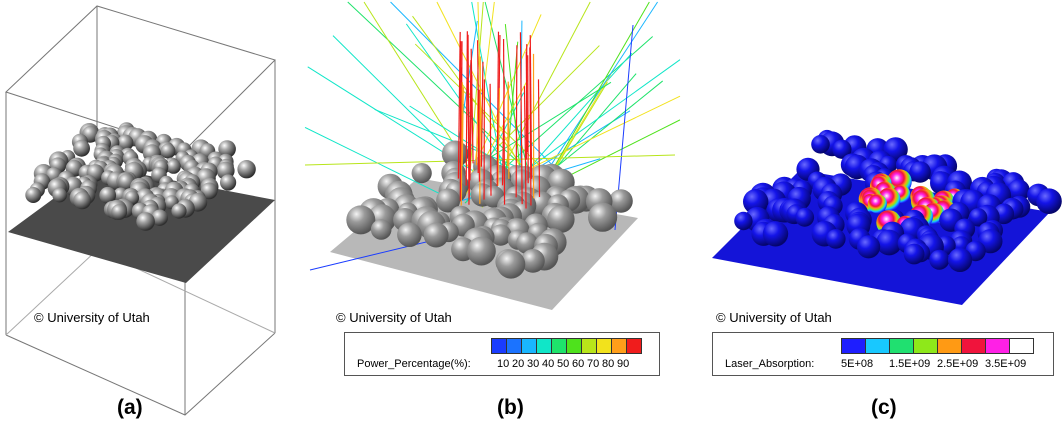 The width and height of the screenshot is (1062, 427). I want to click on panel-b-particles, so click(489, 209).